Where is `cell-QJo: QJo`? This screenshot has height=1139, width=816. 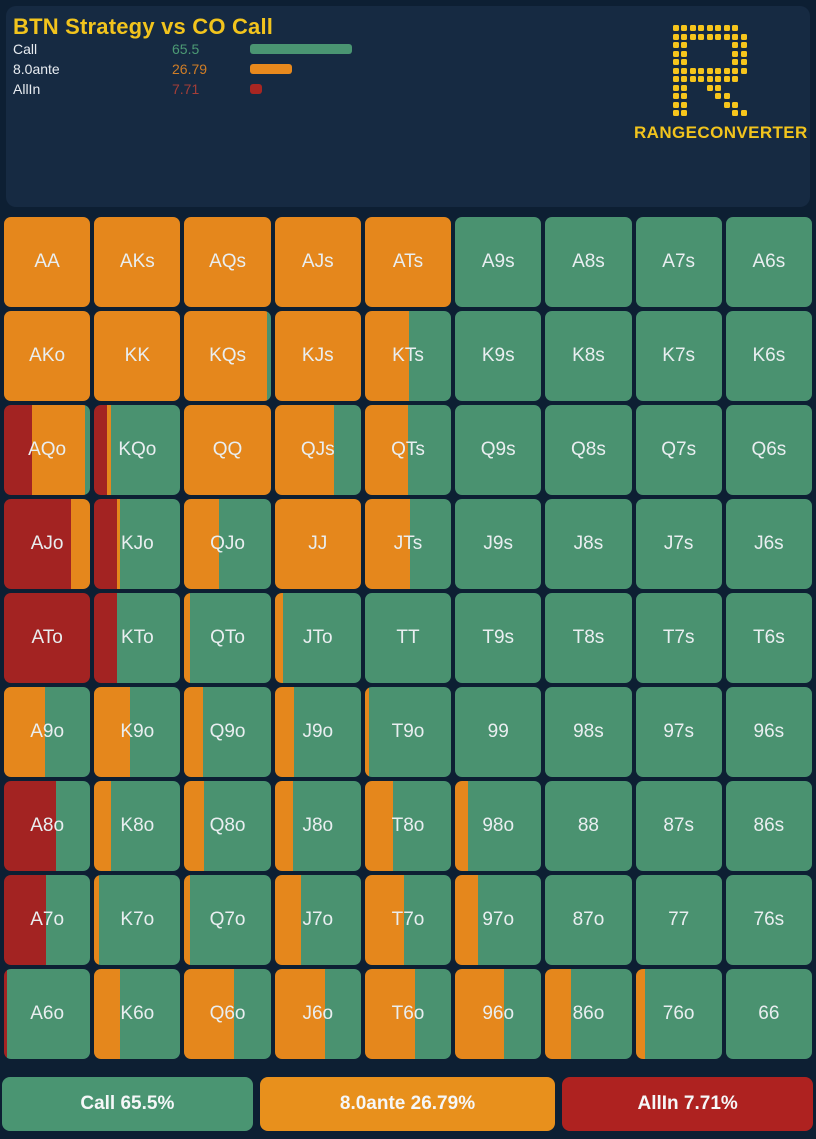
cell-QJo: QJo is located at coordinates (227, 544).